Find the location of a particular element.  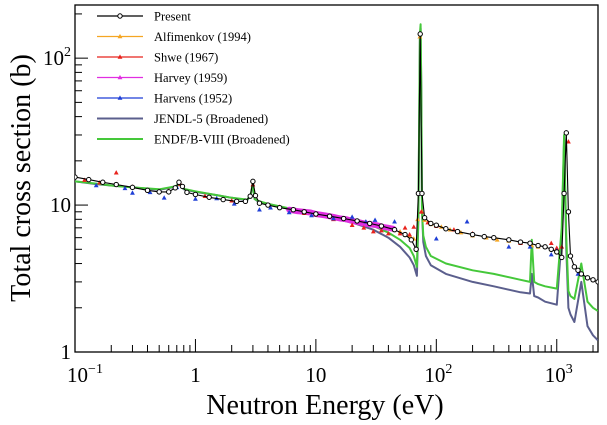

legend-item: Shwe (1967) is located at coordinates (157, 58).